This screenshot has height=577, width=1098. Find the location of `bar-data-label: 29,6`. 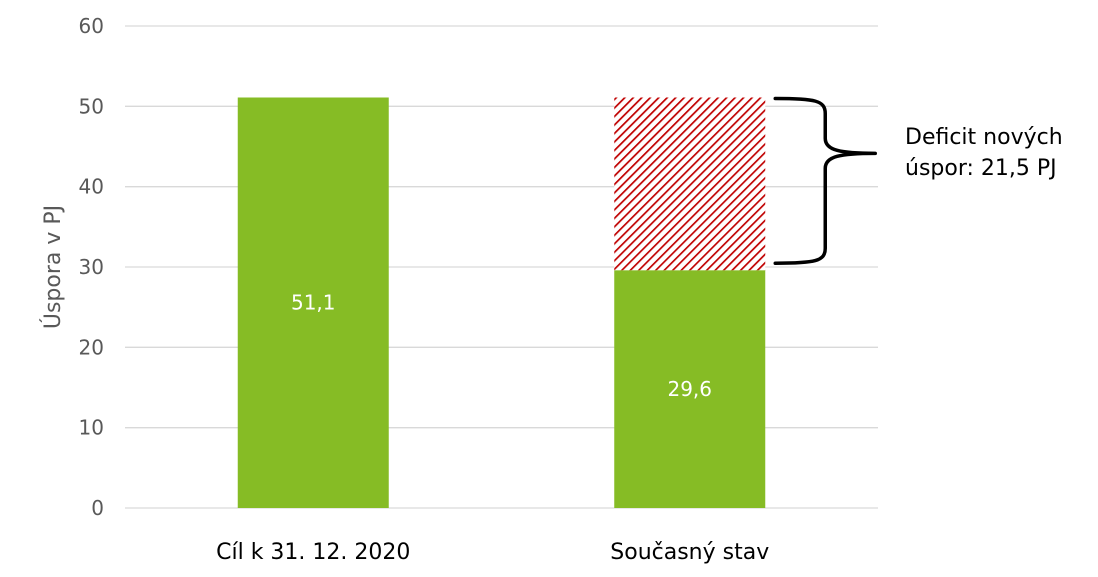

bar-data-label: 29,6 is located at coordinates (689, 389).